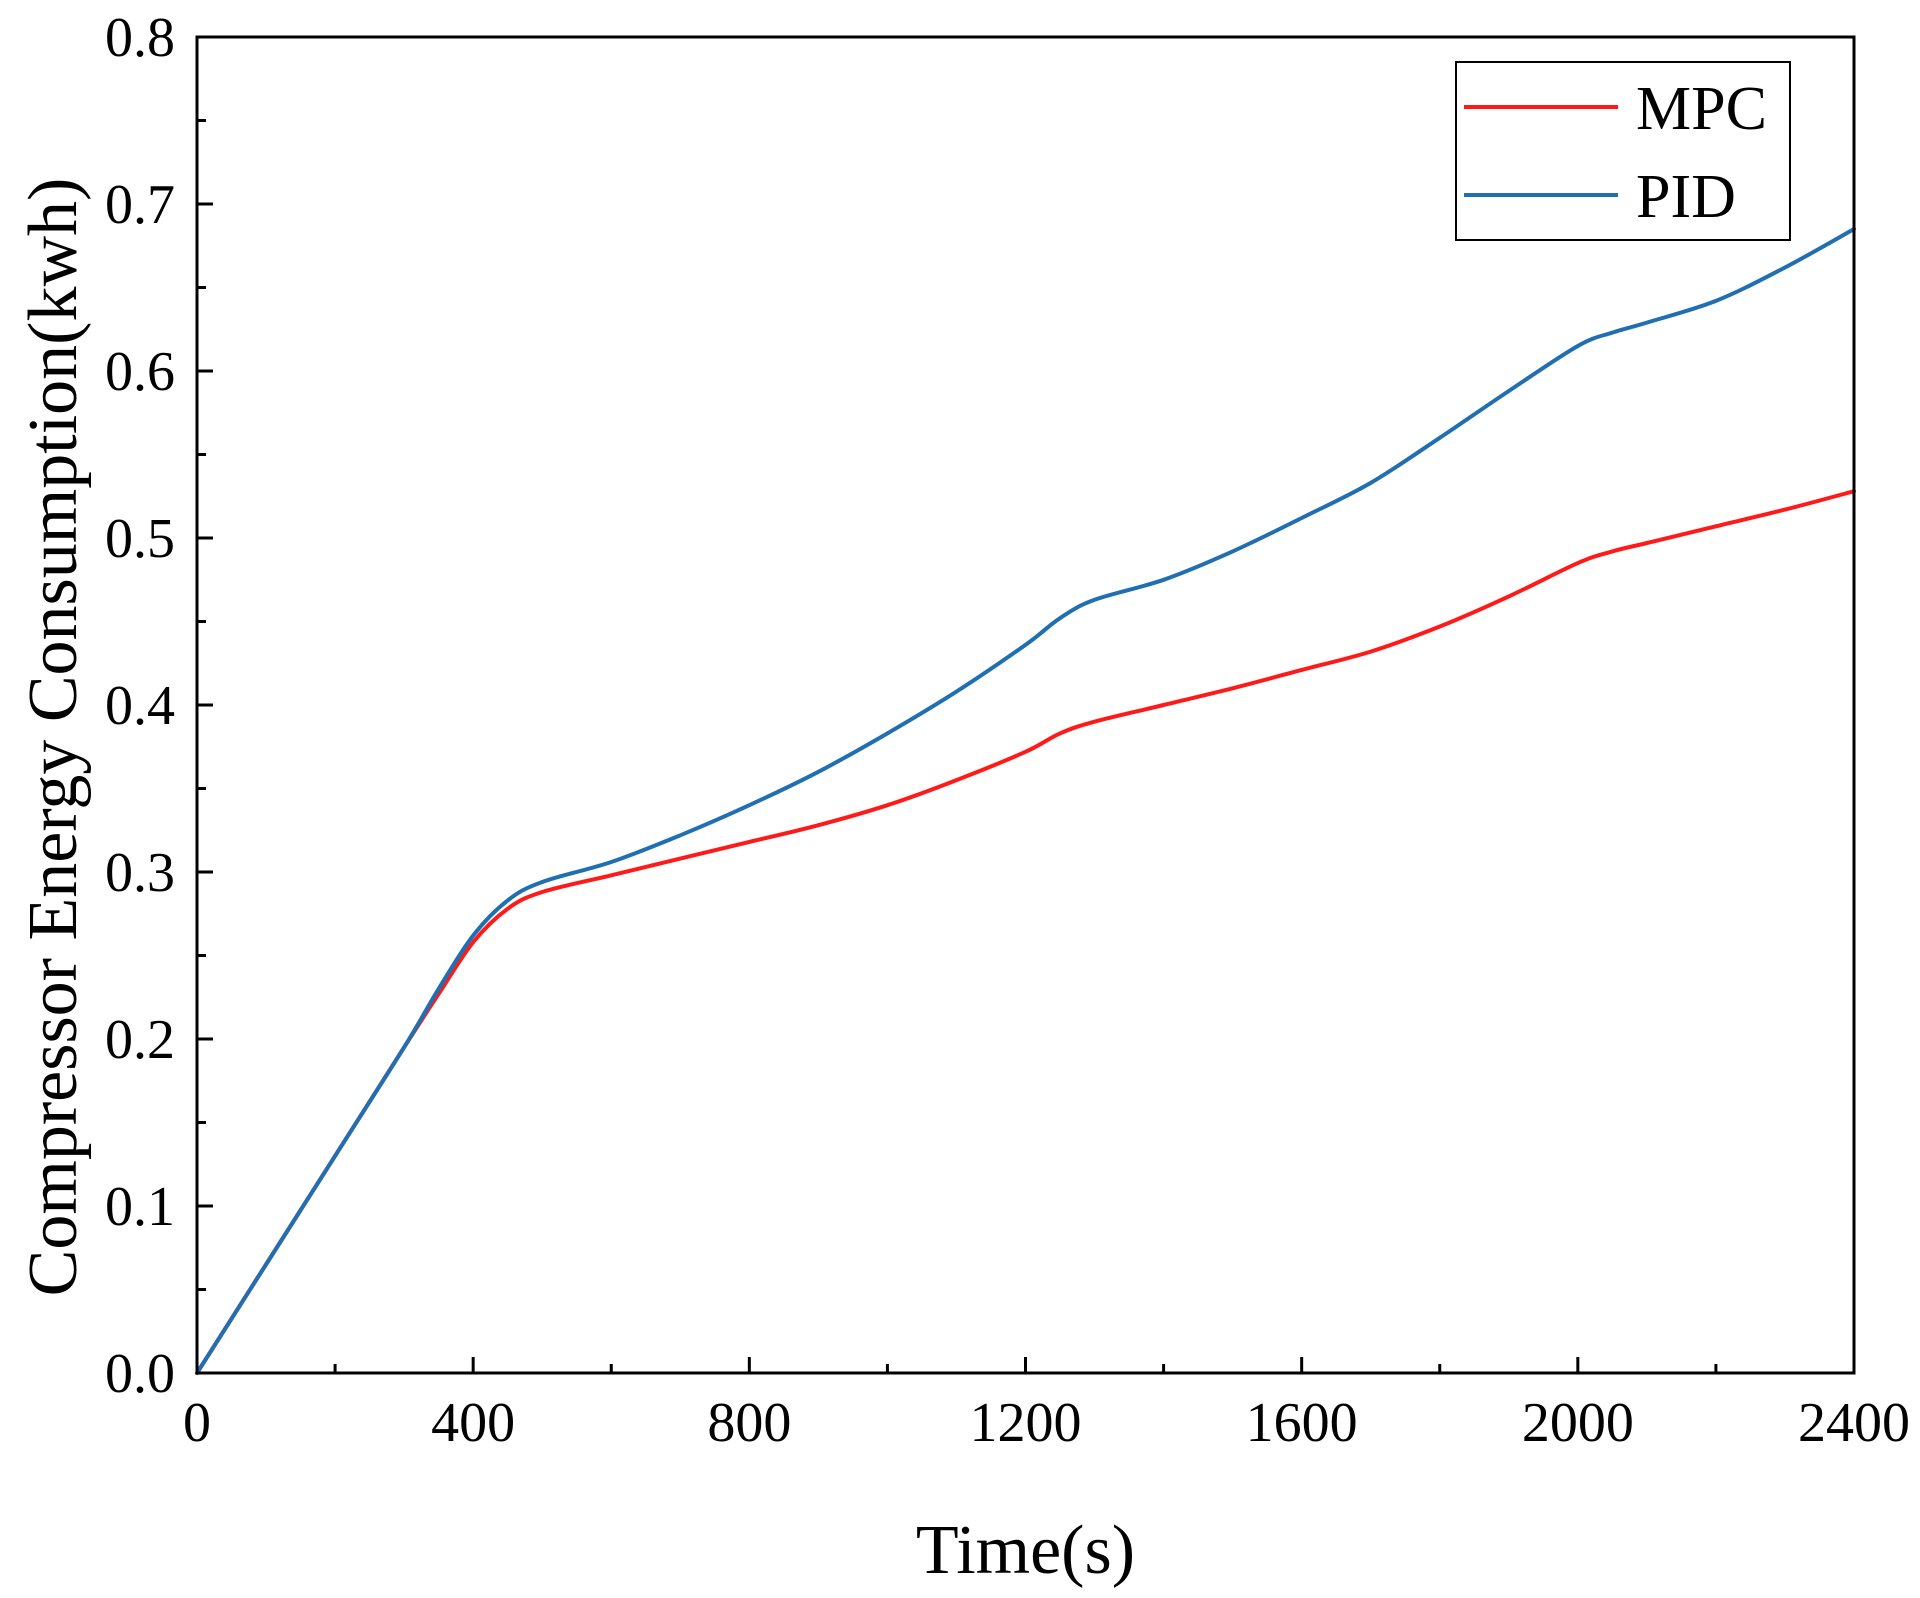  What do you see at coordinates (140, 205) in the screenshot?
I see `y-tick-label: 0.7` at bounding box center [140, 205].